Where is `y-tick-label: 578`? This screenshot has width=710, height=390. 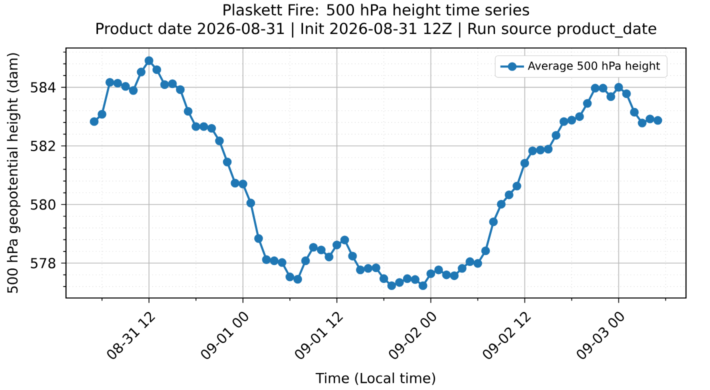 y-tick-label: 578 is located at coordinates (43, 263).